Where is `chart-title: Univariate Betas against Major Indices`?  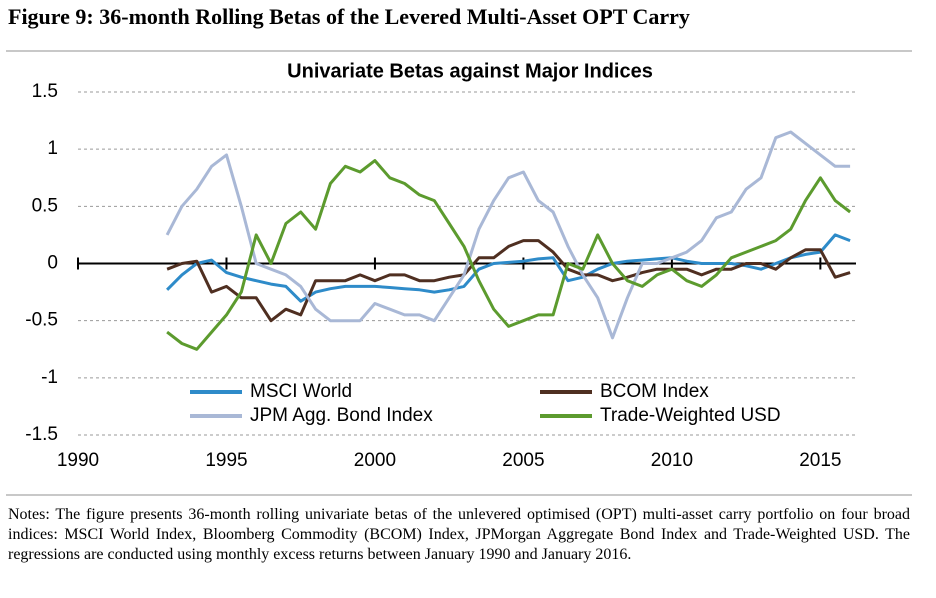
chart-title: Univariate Betas against Major Indices is located at coordinates (470, 71).